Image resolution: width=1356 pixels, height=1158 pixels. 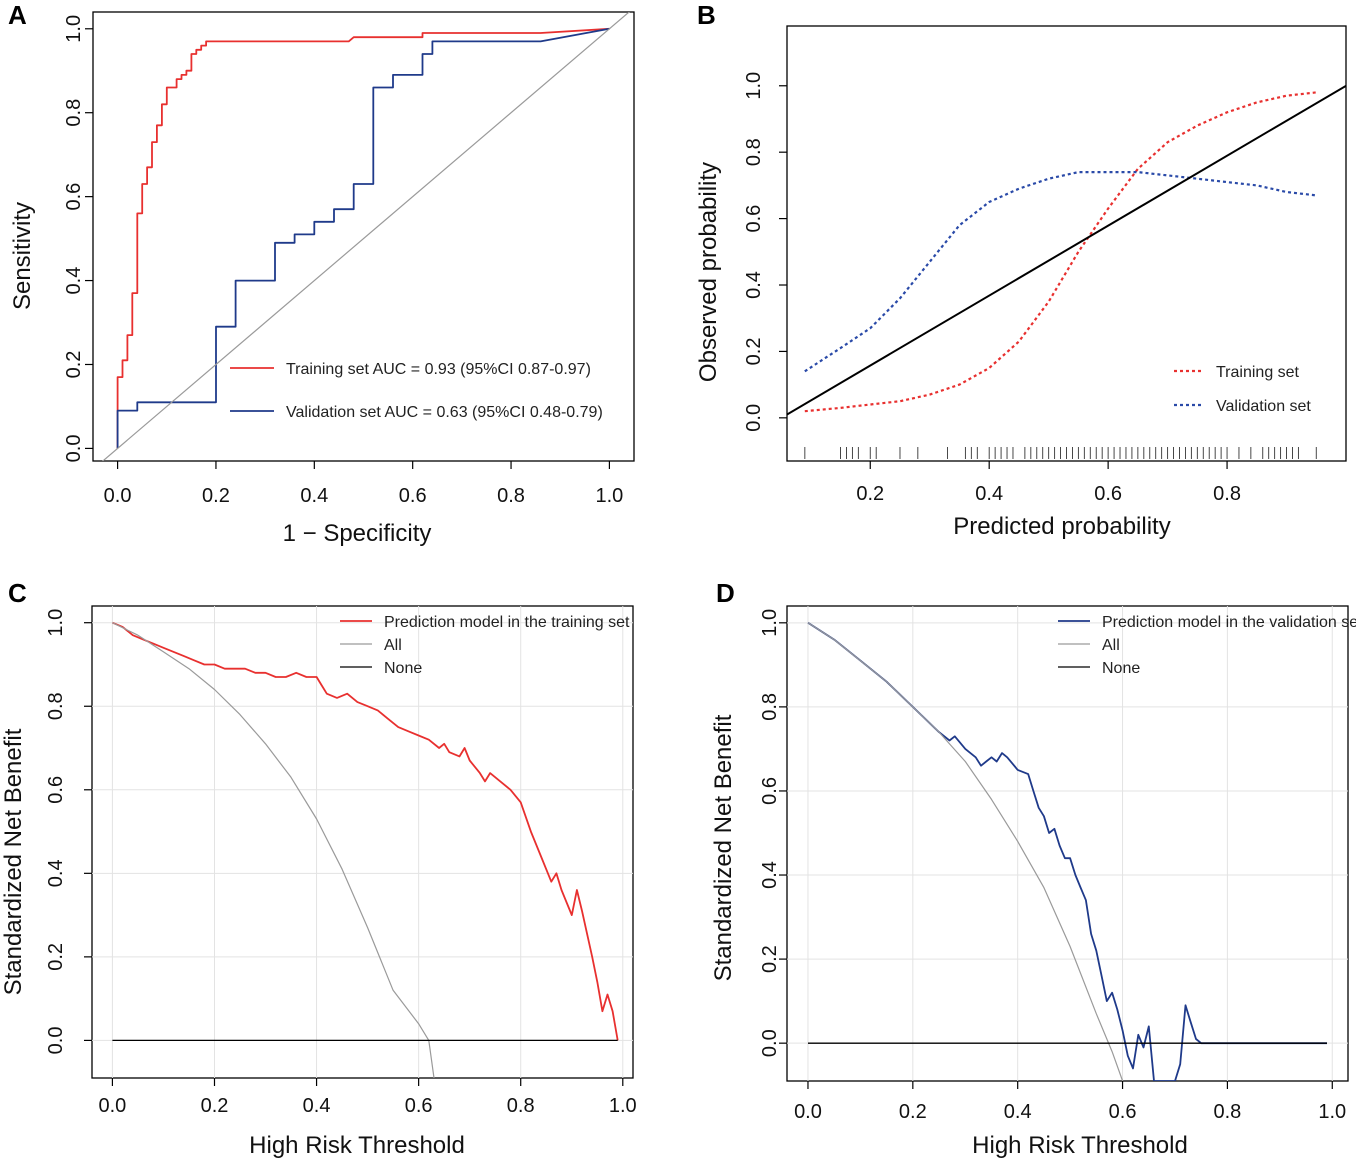 I want to click on x-axis-label: 1 − Specificity, so click(x=357, y=533).